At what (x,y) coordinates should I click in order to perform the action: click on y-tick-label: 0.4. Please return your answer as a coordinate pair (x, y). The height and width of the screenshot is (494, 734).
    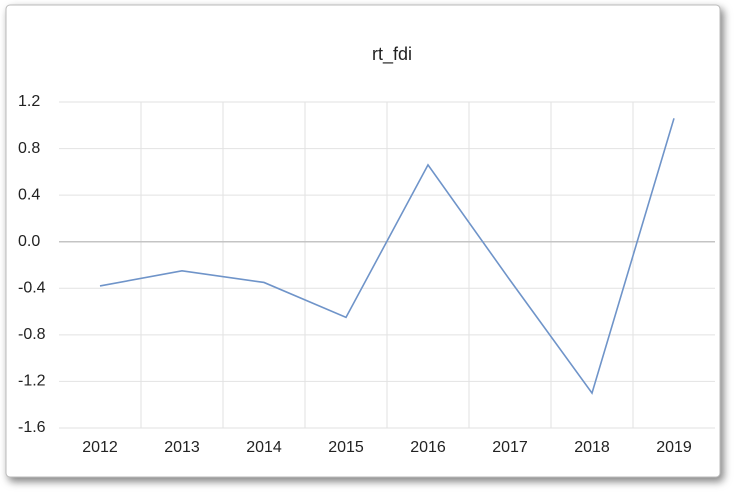
    Looking at the image, I should click on (29, 194).